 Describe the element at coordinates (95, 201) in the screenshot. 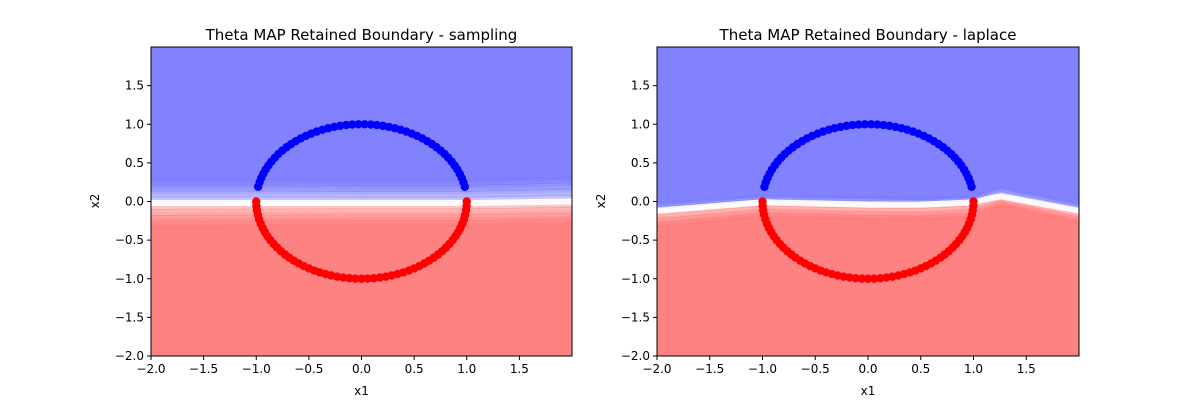

I see `sampling-ylabel: x2` at that location.